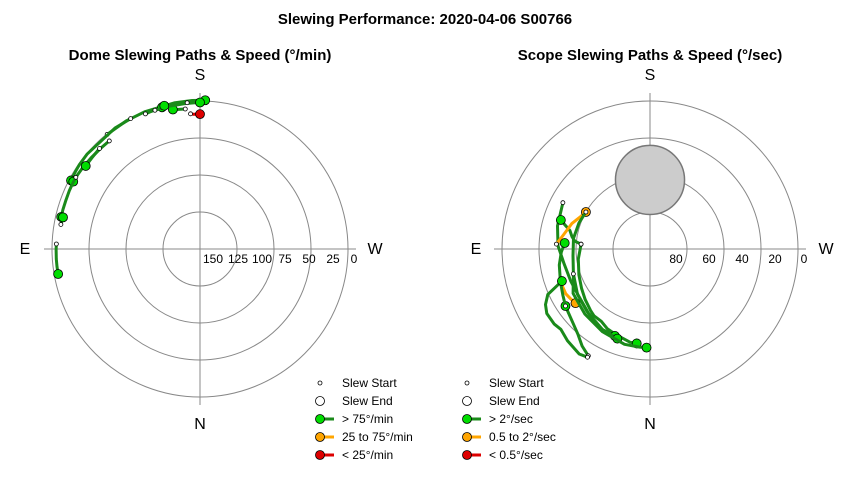 Image resolution: width=850 pixels, height=480 pixels. What do you see at coordinates (367, 419) in the screenshot?
I see `dome-legend-label: > 75°/min` at bounding box center [367, 419].